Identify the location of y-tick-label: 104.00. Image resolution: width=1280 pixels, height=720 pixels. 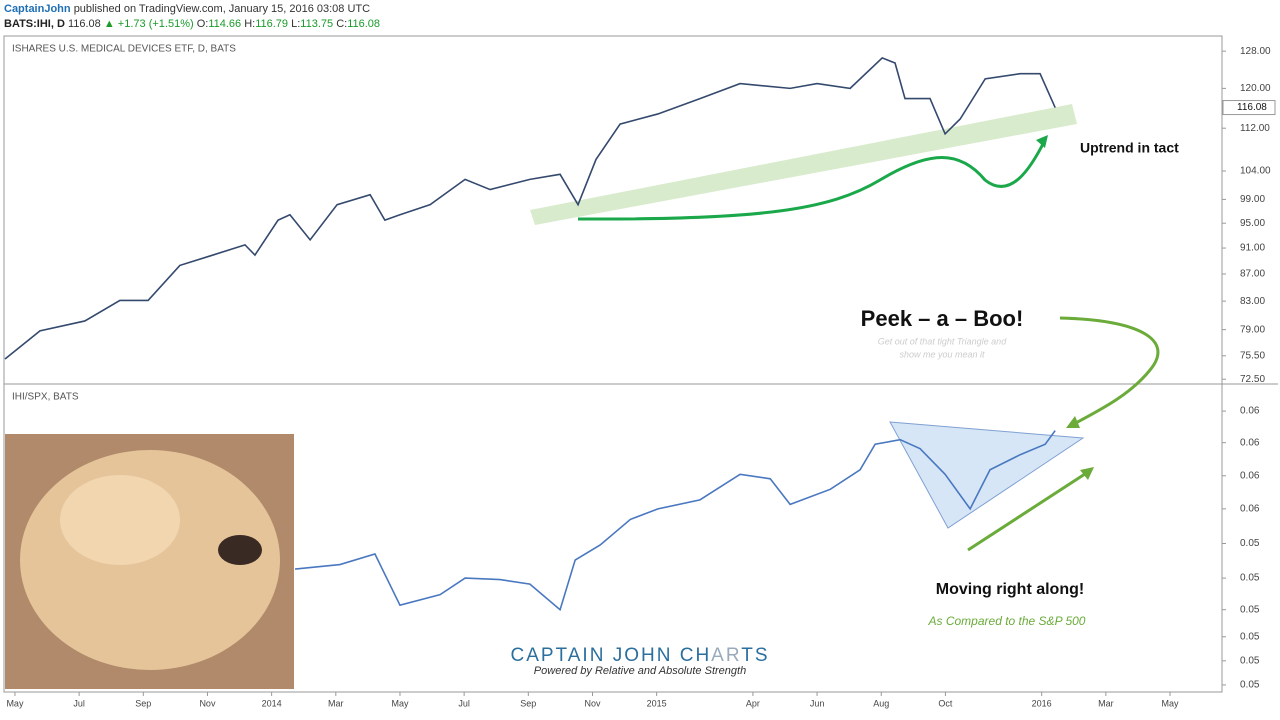
(1255, 171).